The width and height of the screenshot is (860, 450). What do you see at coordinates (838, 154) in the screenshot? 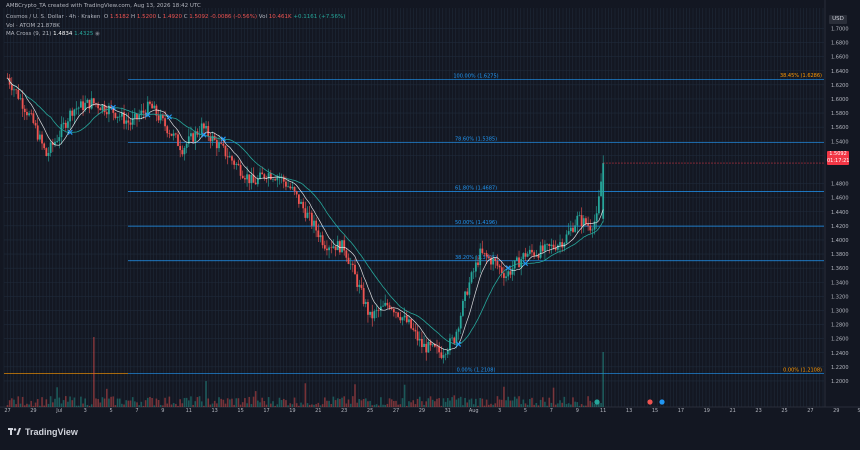
I see `last-price-value: 1.5092` at bounding box center [838, 154].